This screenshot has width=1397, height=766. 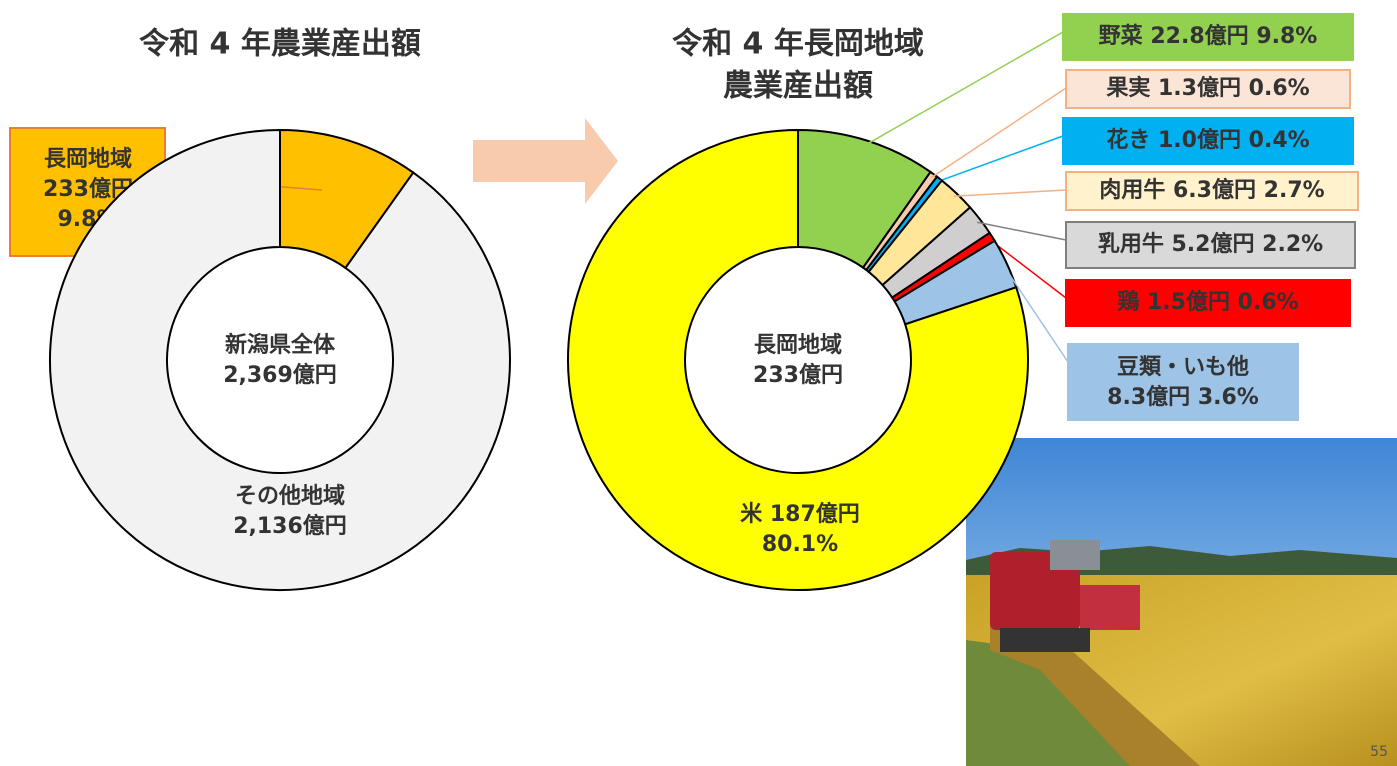 I want to click on data-label: 鶏 1.5億円 0.6%, so click(x=1207, y=302).